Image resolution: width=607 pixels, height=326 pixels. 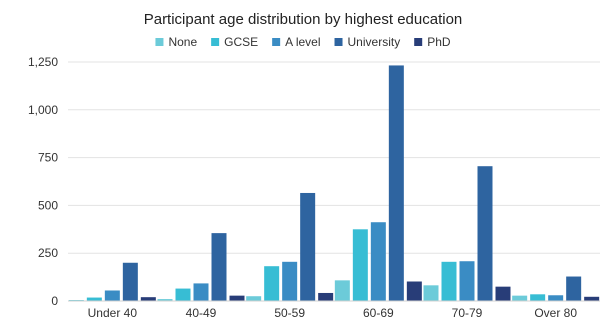 I want to click on y-tick-label: 0, so click(x=54, y=301).